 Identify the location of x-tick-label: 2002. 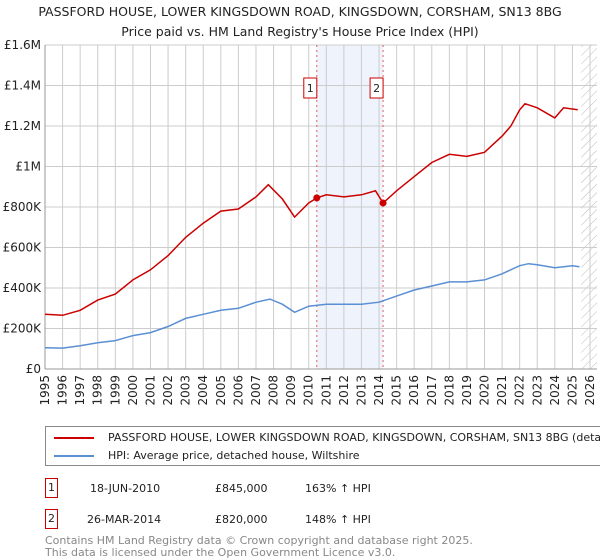
(168, 390).